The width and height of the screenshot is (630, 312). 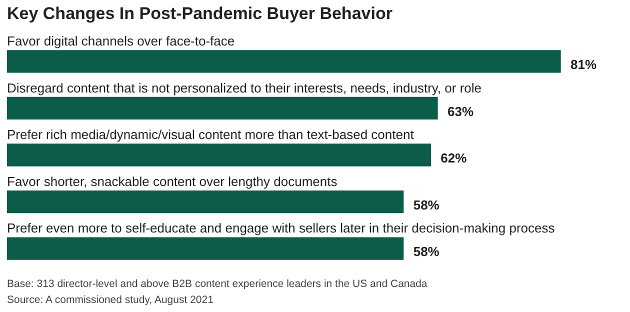 I want to click on y-tick-label: Prefer even more to self-educate and engage with sellers later in their decision-making process, so click(x=281, y=228).